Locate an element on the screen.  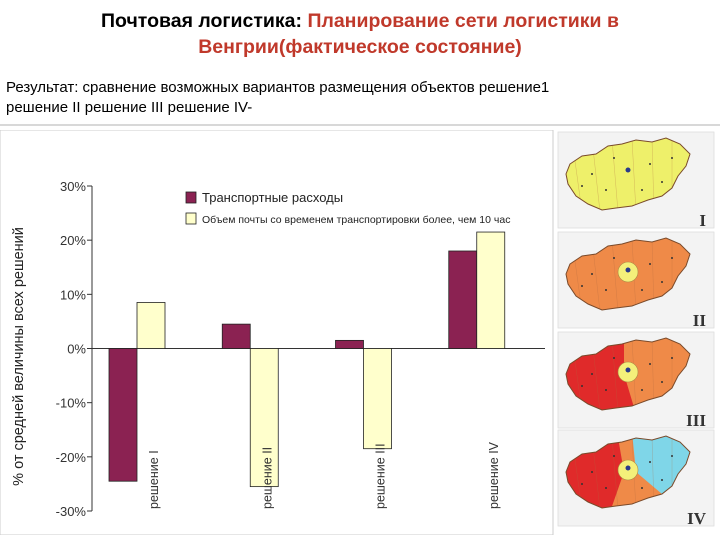
y-tick-label: 10% is located at coordinates (73, 294).